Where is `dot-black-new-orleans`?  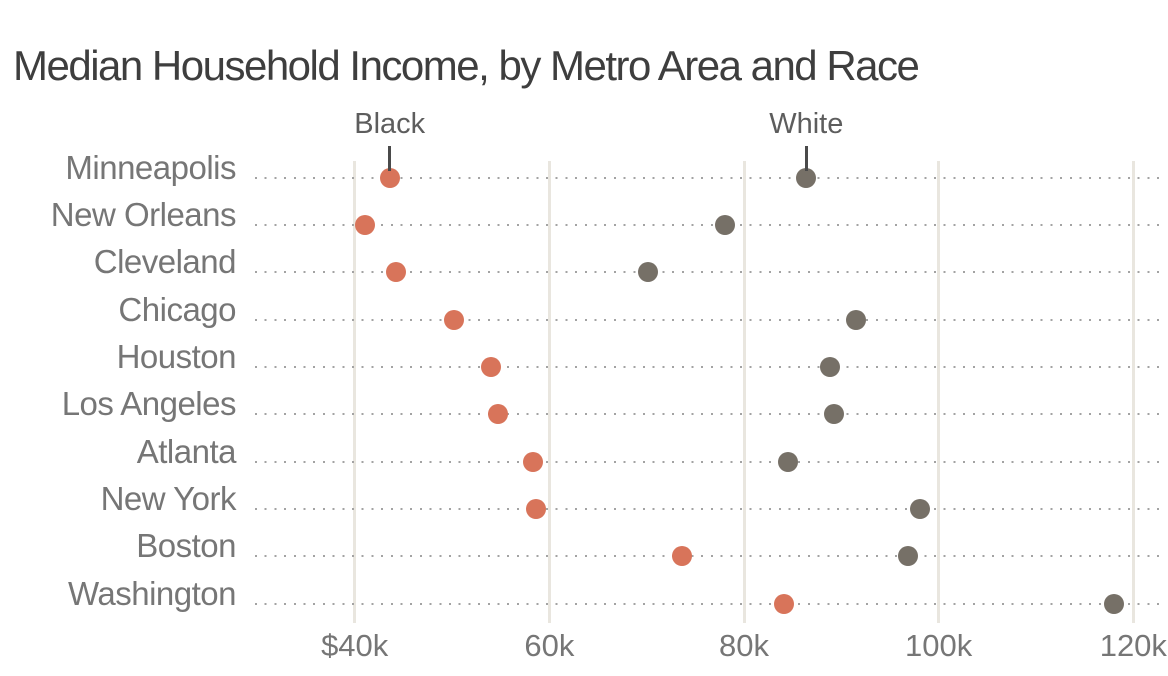
dot-black-new-orleans is located at coordinates (365, 224).